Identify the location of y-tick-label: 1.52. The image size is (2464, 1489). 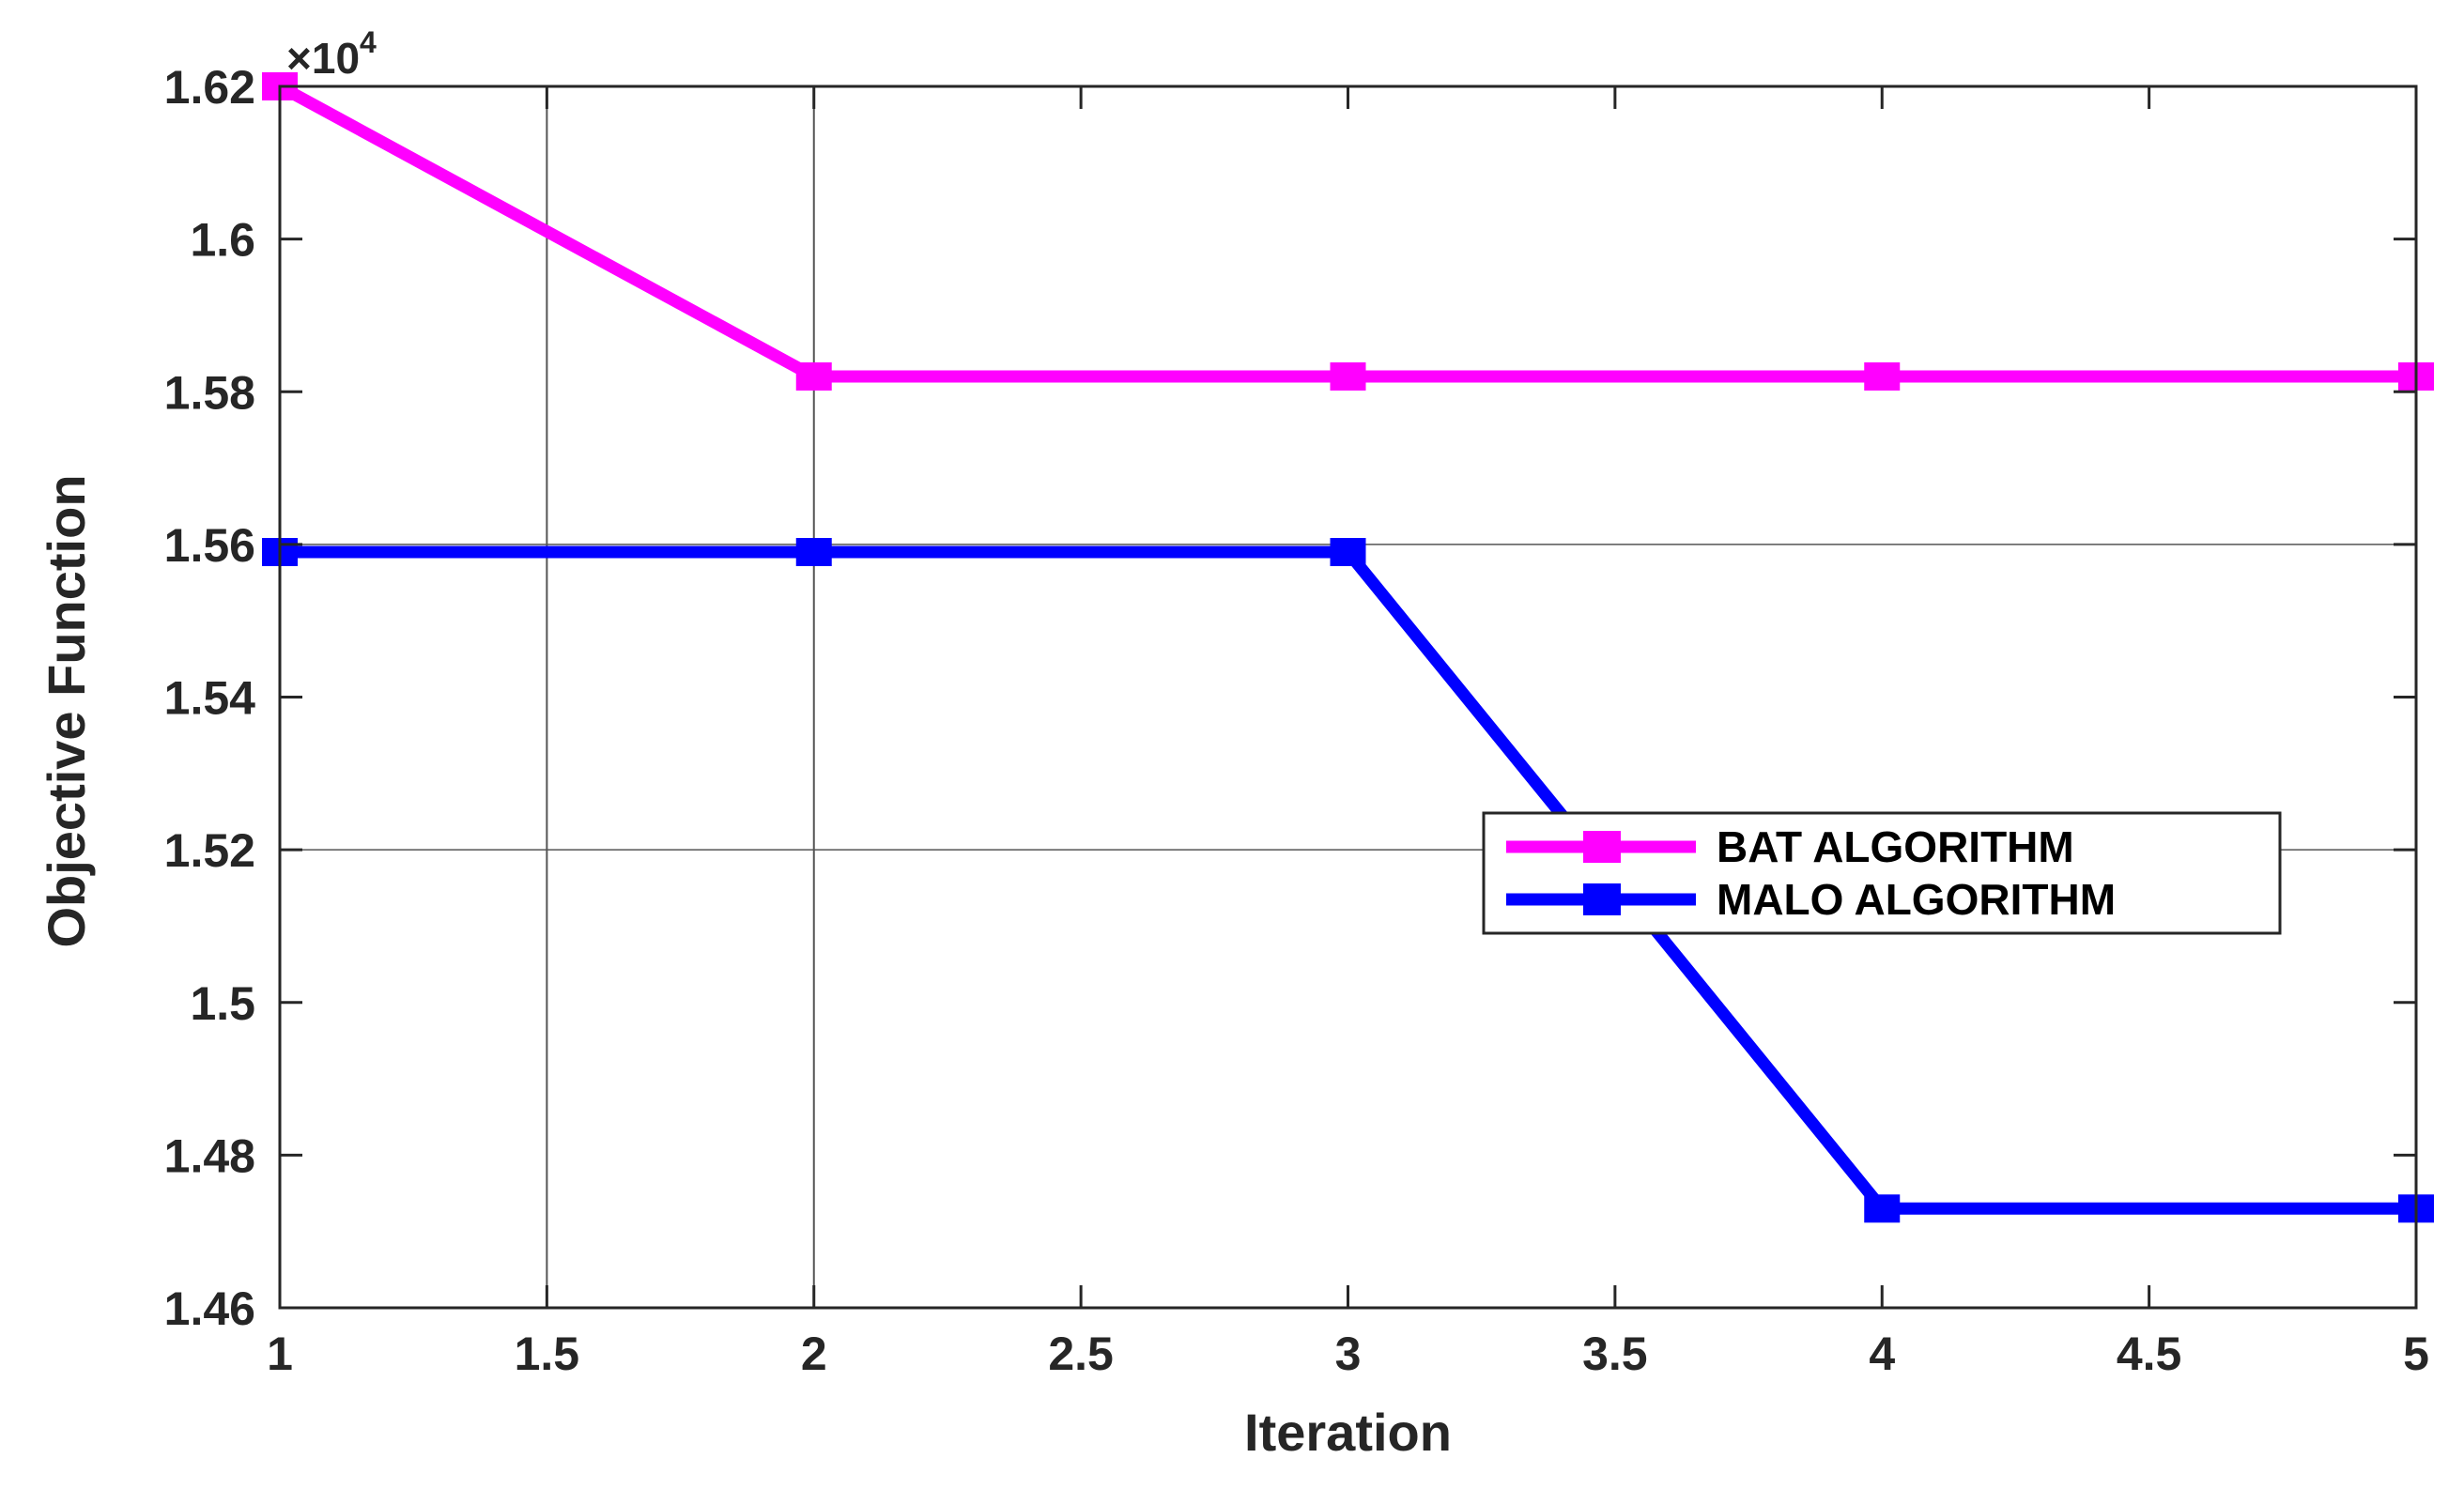
(209, 850).